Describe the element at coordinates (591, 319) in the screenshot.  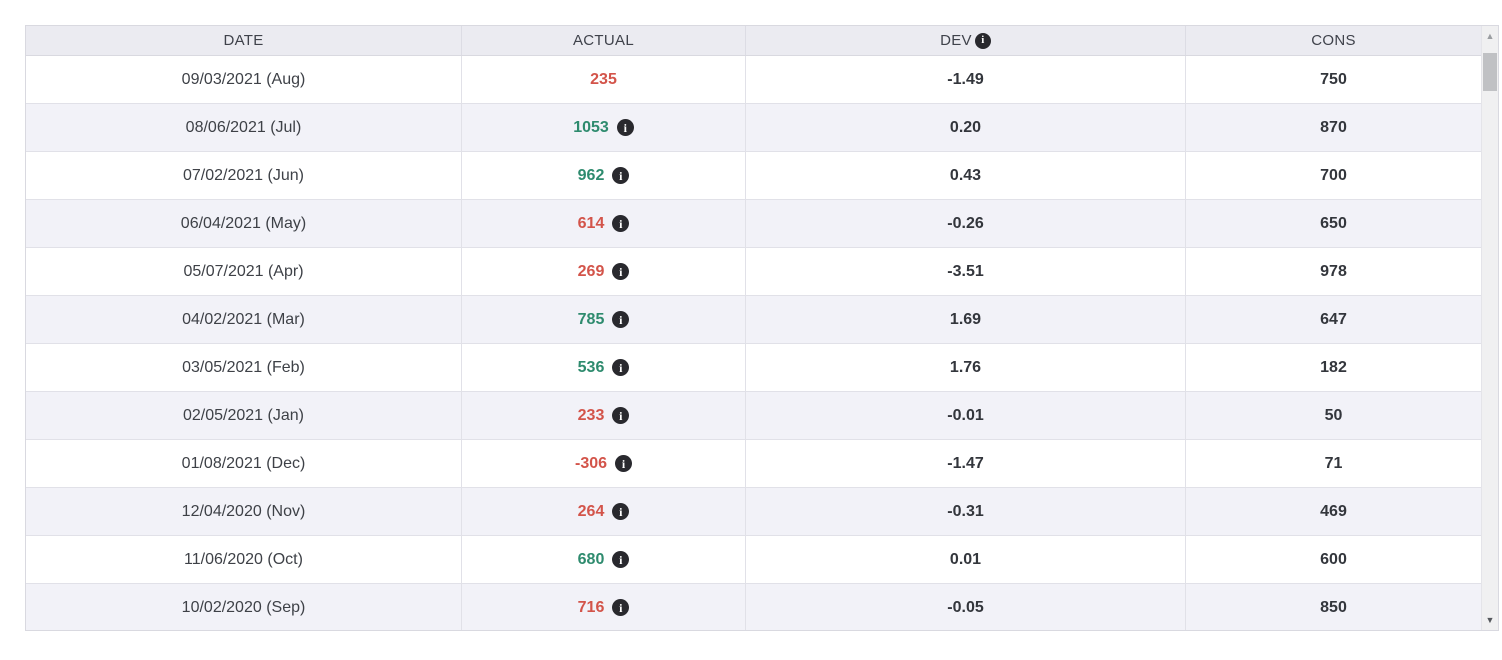
I see `actual-value: 785` at that location.